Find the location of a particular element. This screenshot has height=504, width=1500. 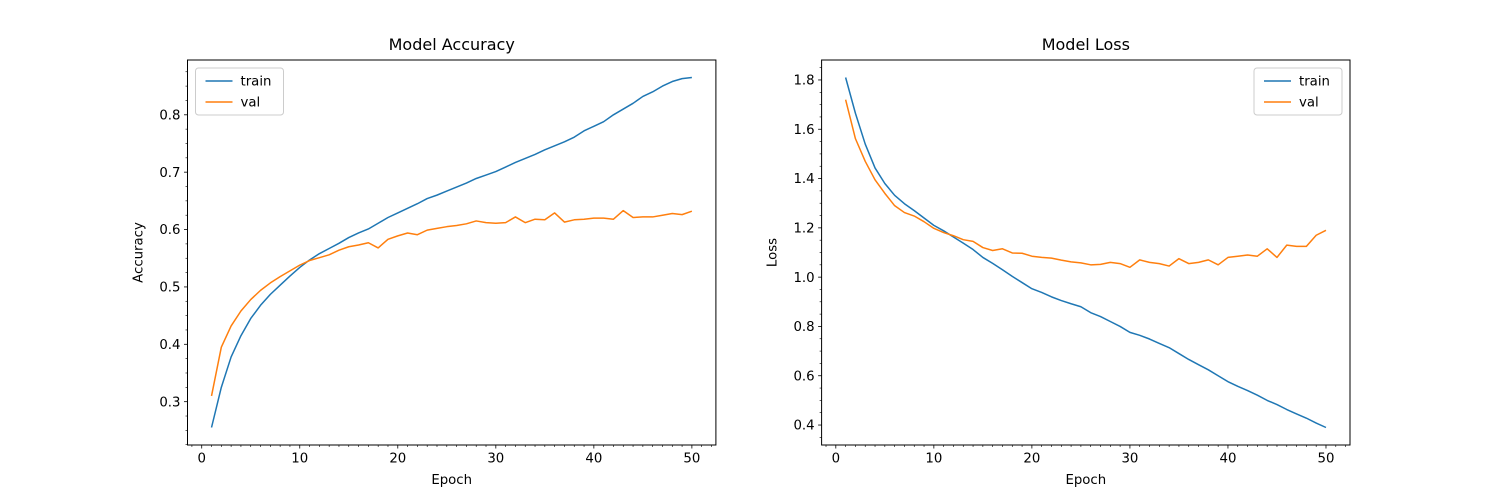

y-tick-label: 1.8 is located at coordinates (803, 81).